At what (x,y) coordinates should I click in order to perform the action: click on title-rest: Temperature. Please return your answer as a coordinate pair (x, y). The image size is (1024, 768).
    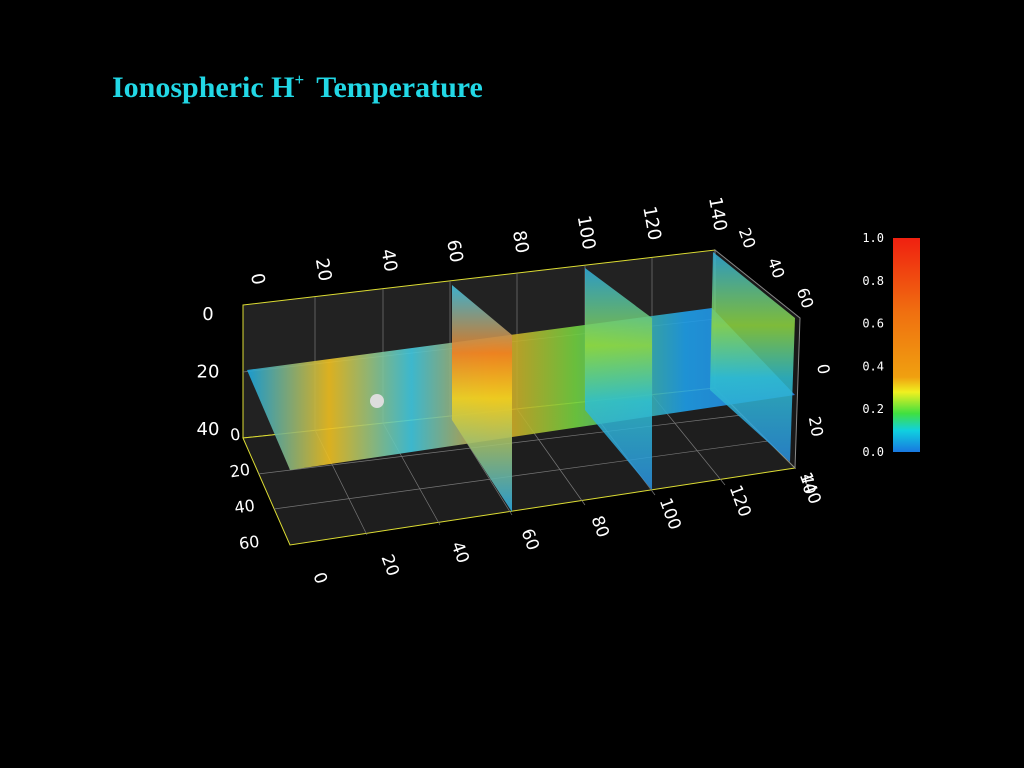
    Looking at the image, I should click on (399, 87).